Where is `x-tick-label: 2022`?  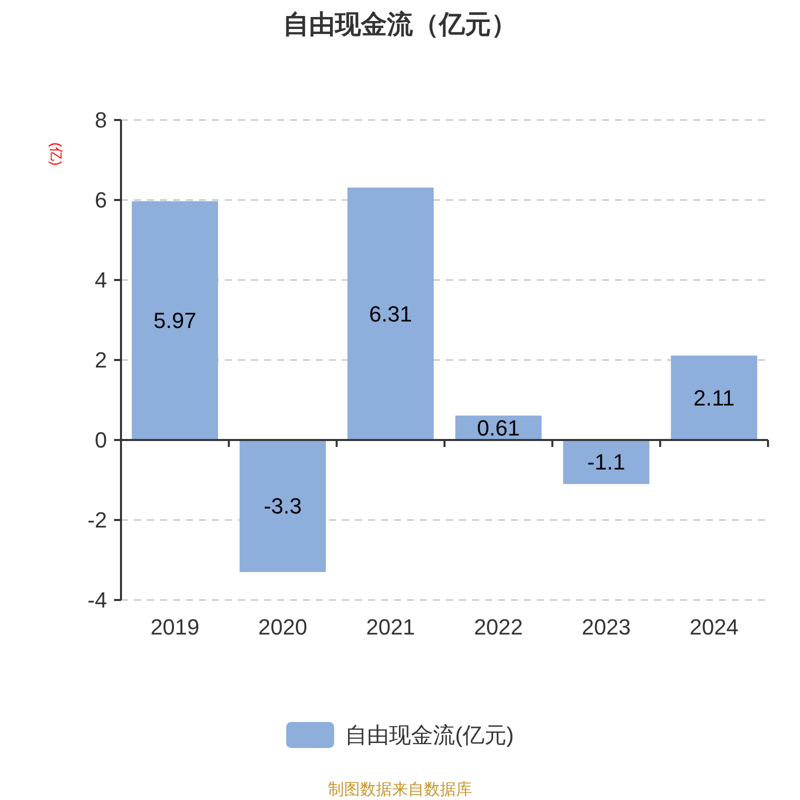 x-tick-label: 2022 is located at coordinates (498, 627).